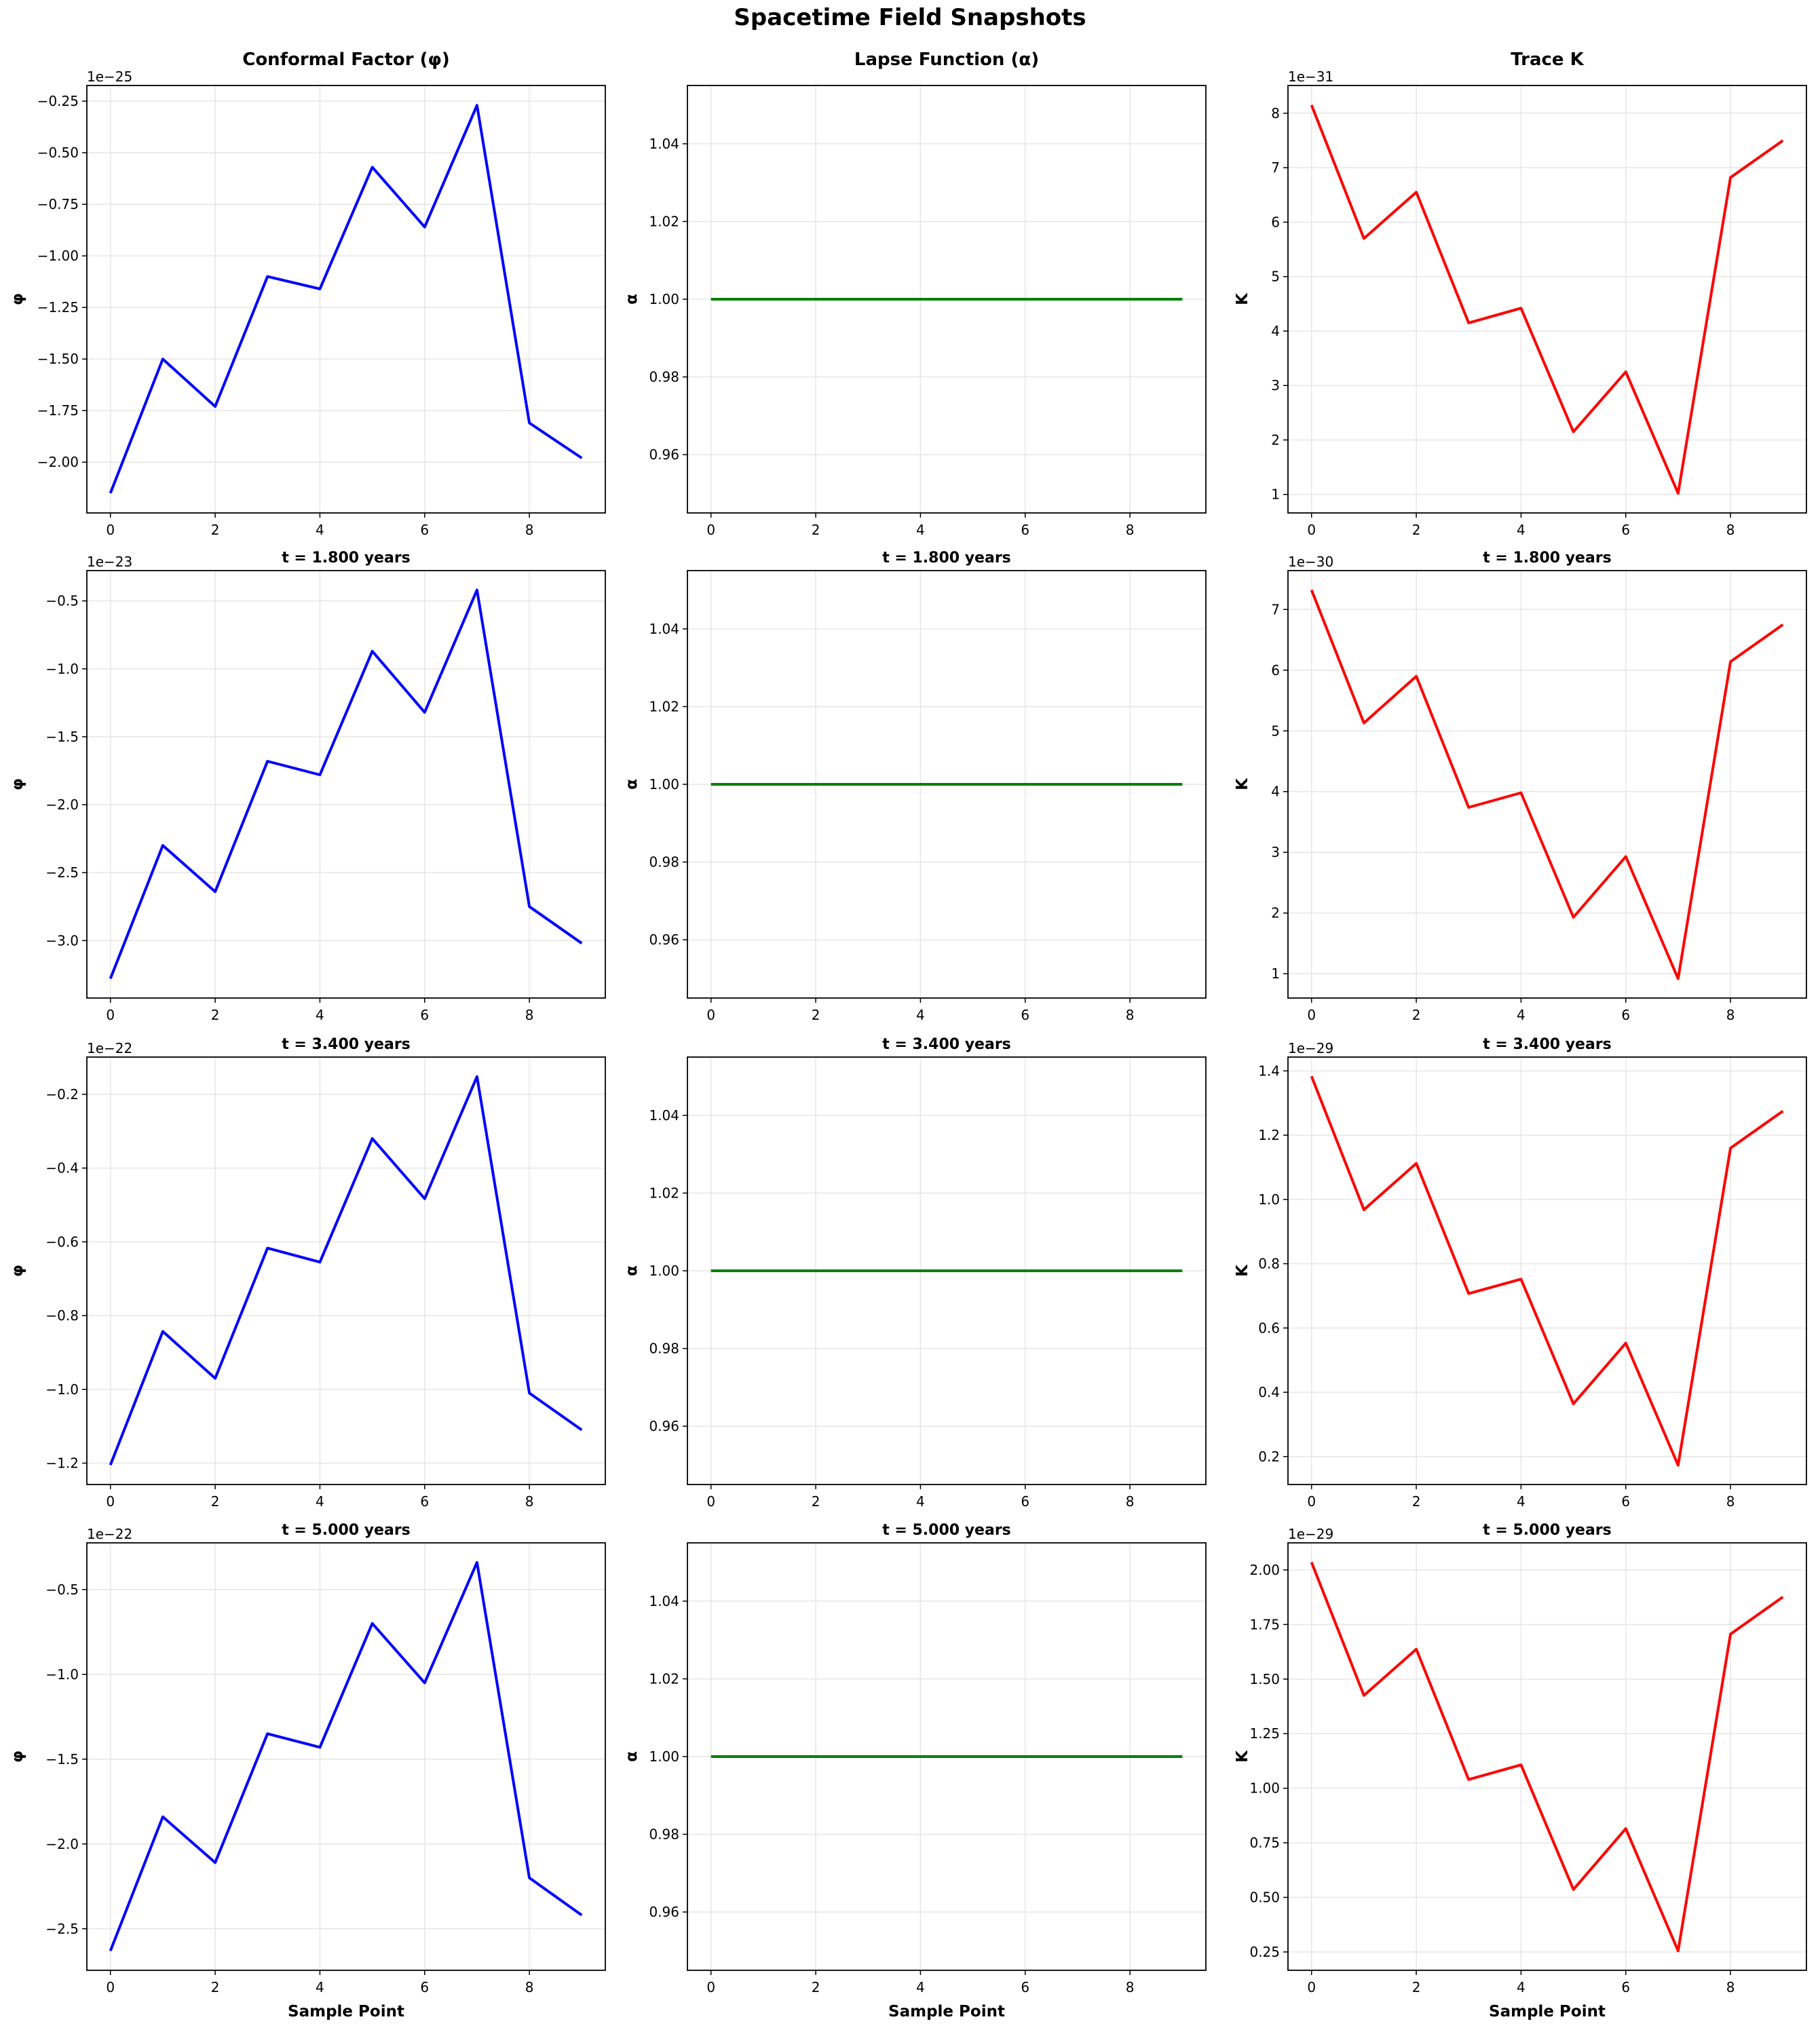 The width and height of the screenshot is (1820, 2030). Describe the element at coordinates (664, 1193) in the screenshot. I see `panel-3-2-ytick-label: 1.02` at that location.